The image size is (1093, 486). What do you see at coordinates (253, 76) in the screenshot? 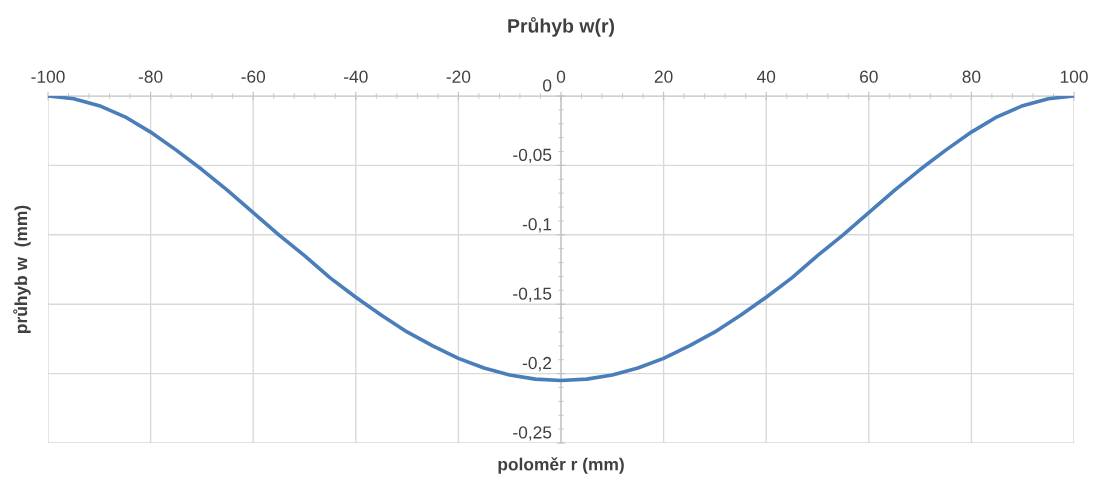
I see `x-tick-label: -60` at bounding box center [253, 76].